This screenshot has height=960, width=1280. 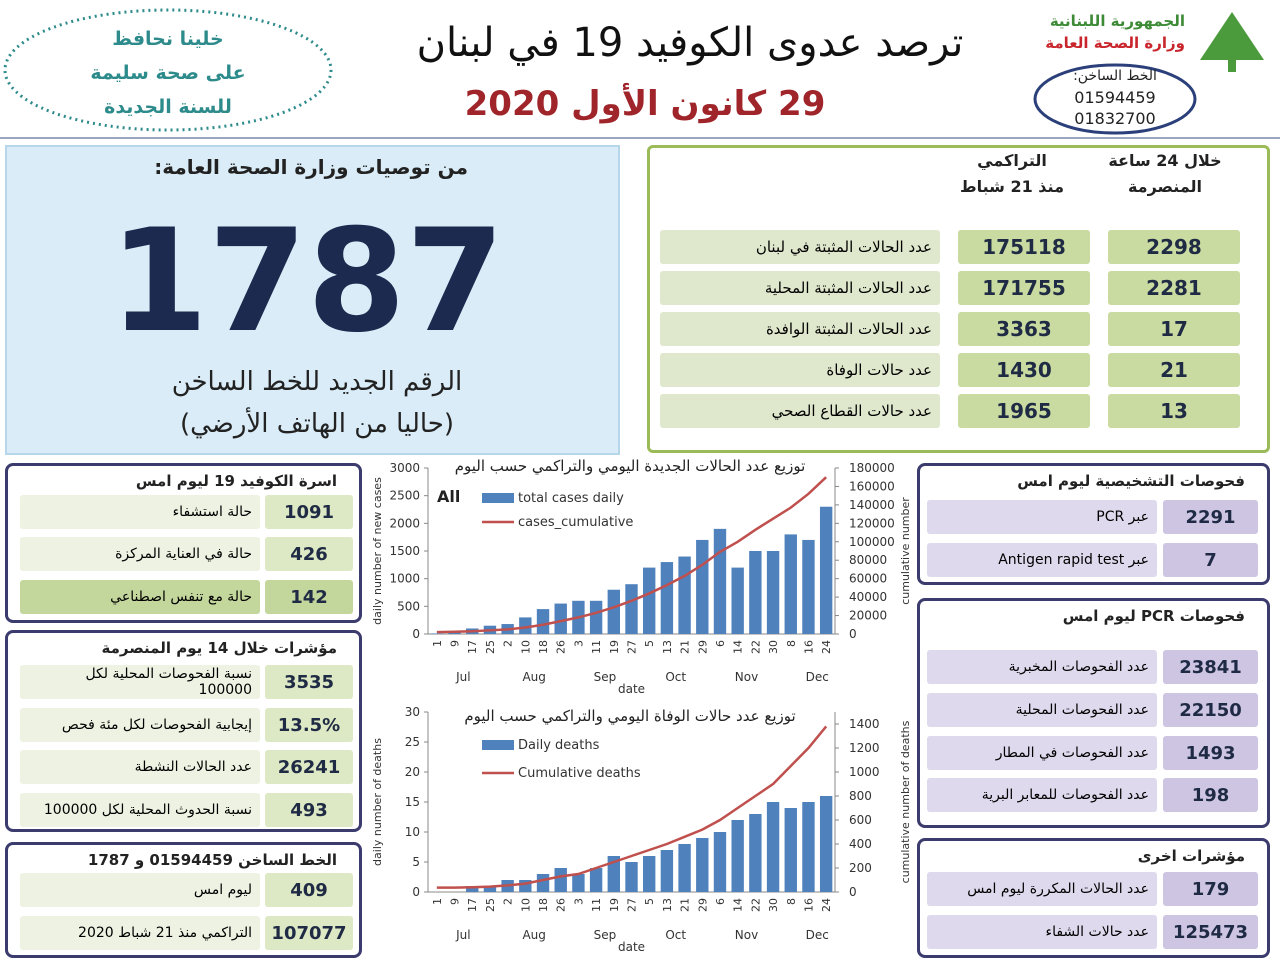 I want to click on daily-value: 21, so click(x=1174, y=370).